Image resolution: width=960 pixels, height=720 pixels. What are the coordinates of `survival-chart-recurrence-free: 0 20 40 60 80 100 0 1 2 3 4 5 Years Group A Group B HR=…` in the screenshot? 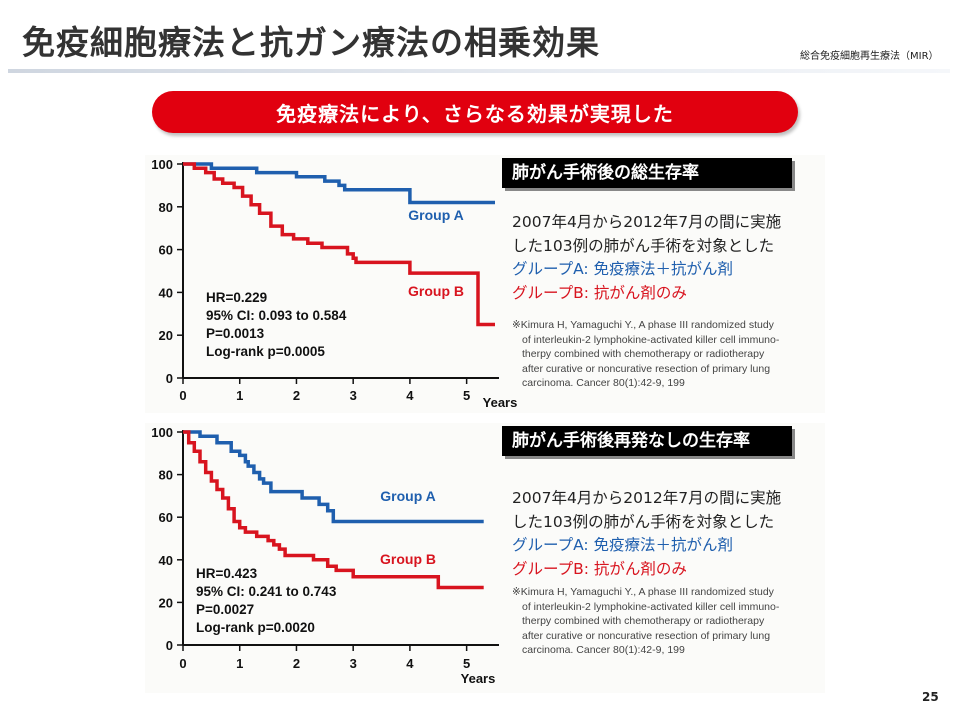 It's located at (330, 555).